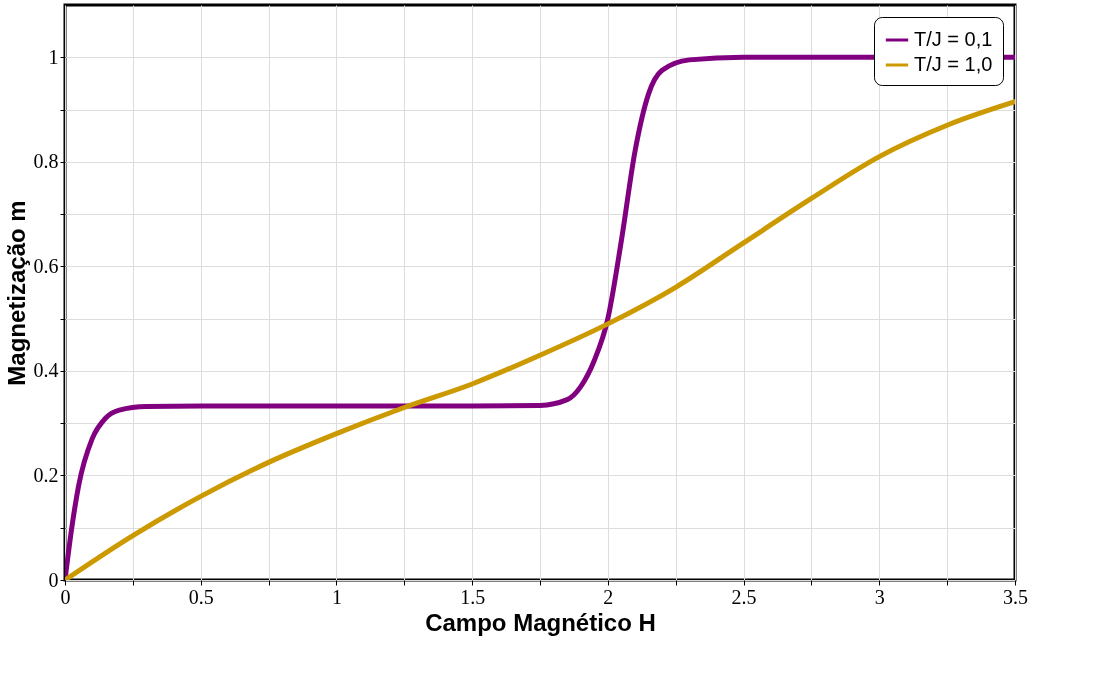  I want to click on x-tick-label: 3.5, so click(1015, 596).